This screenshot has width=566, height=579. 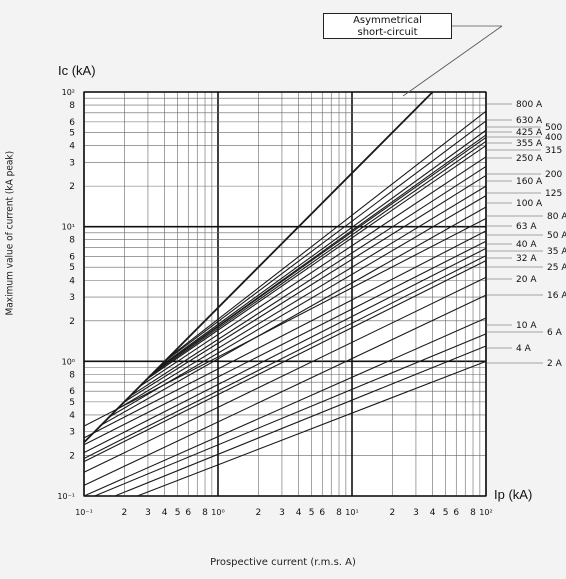 I want to click on series-label: 355 A, so click(x=529, y=144).